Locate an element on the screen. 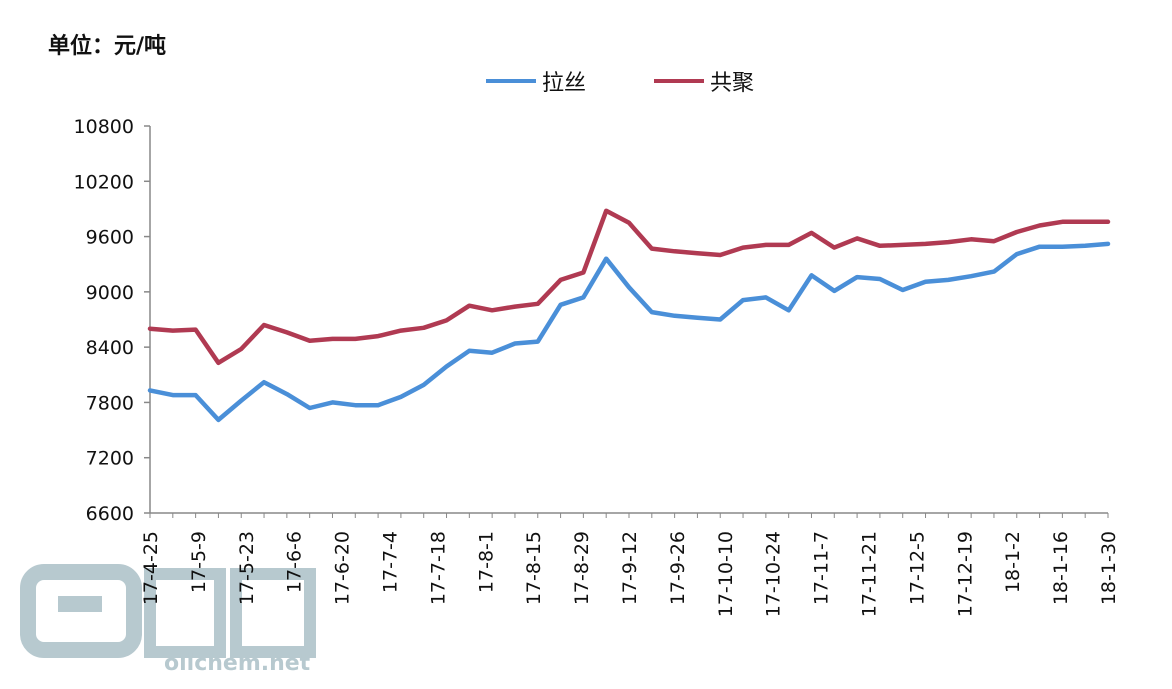 This screenshot has height=689, width=1172. x-tick-label: 17-4-25 is located at coordinates (151, 568).